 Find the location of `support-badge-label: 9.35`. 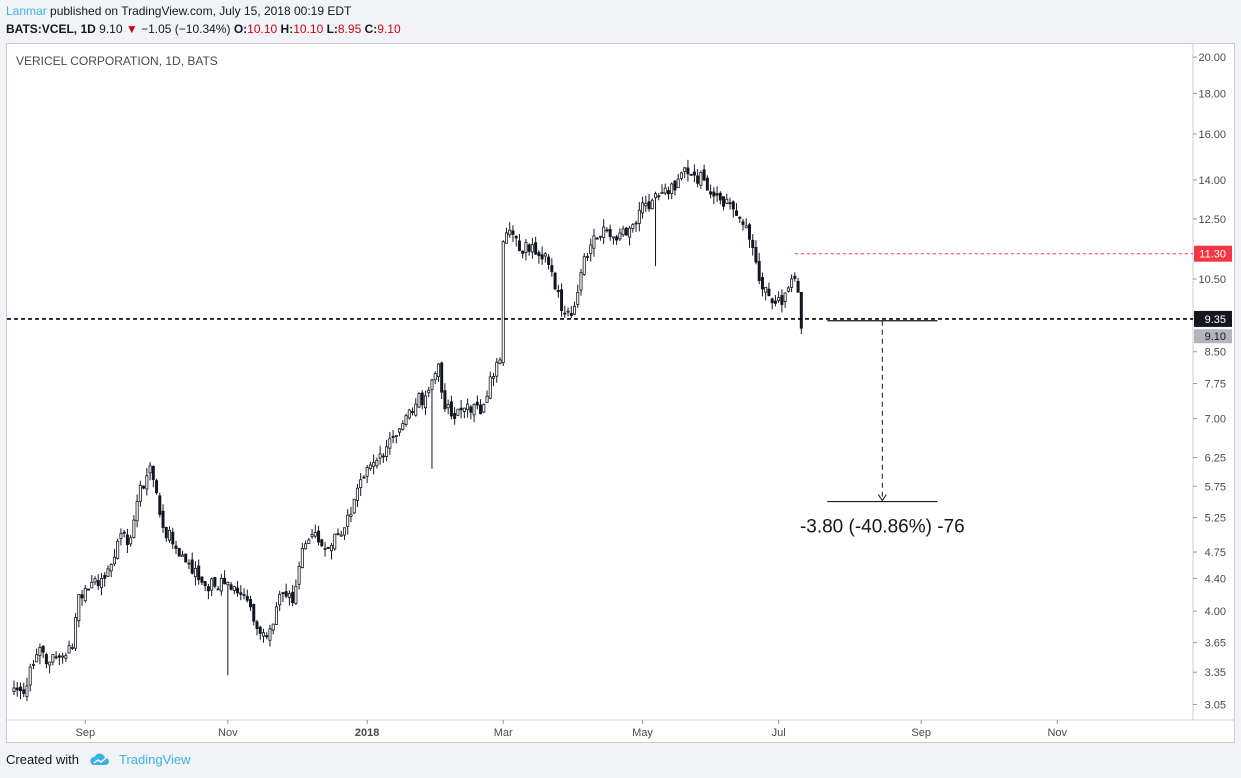

support-badge-label: 9.35 is located at coordinates (1215, 320).